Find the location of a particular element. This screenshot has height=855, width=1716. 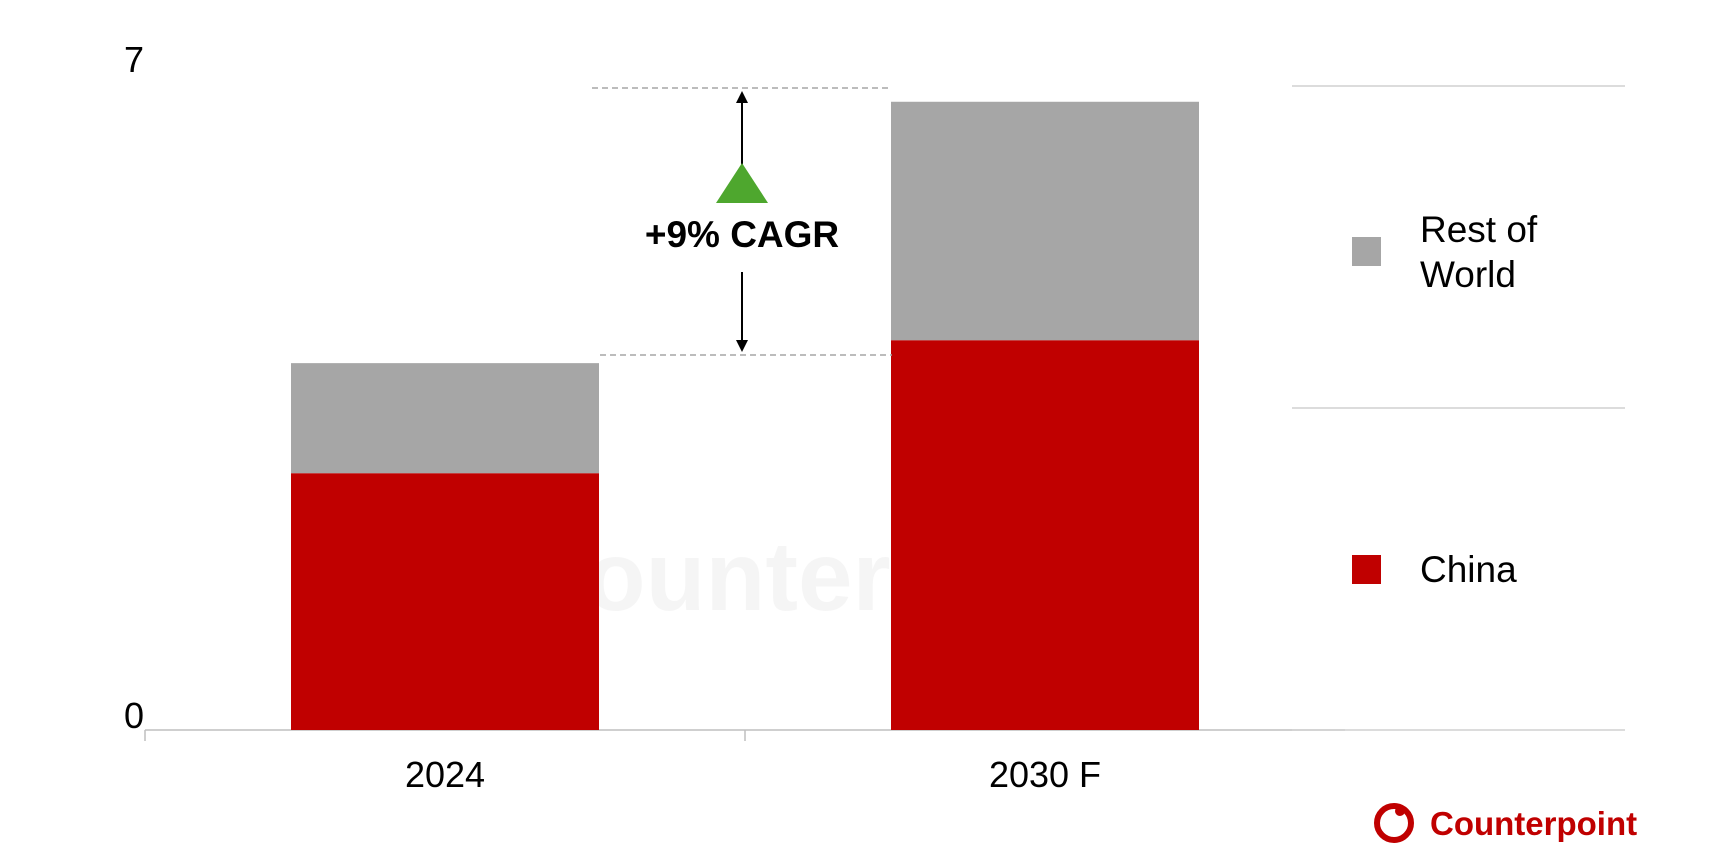

category-label-2030f: 2030 F is located at coordinates (1045, 774).